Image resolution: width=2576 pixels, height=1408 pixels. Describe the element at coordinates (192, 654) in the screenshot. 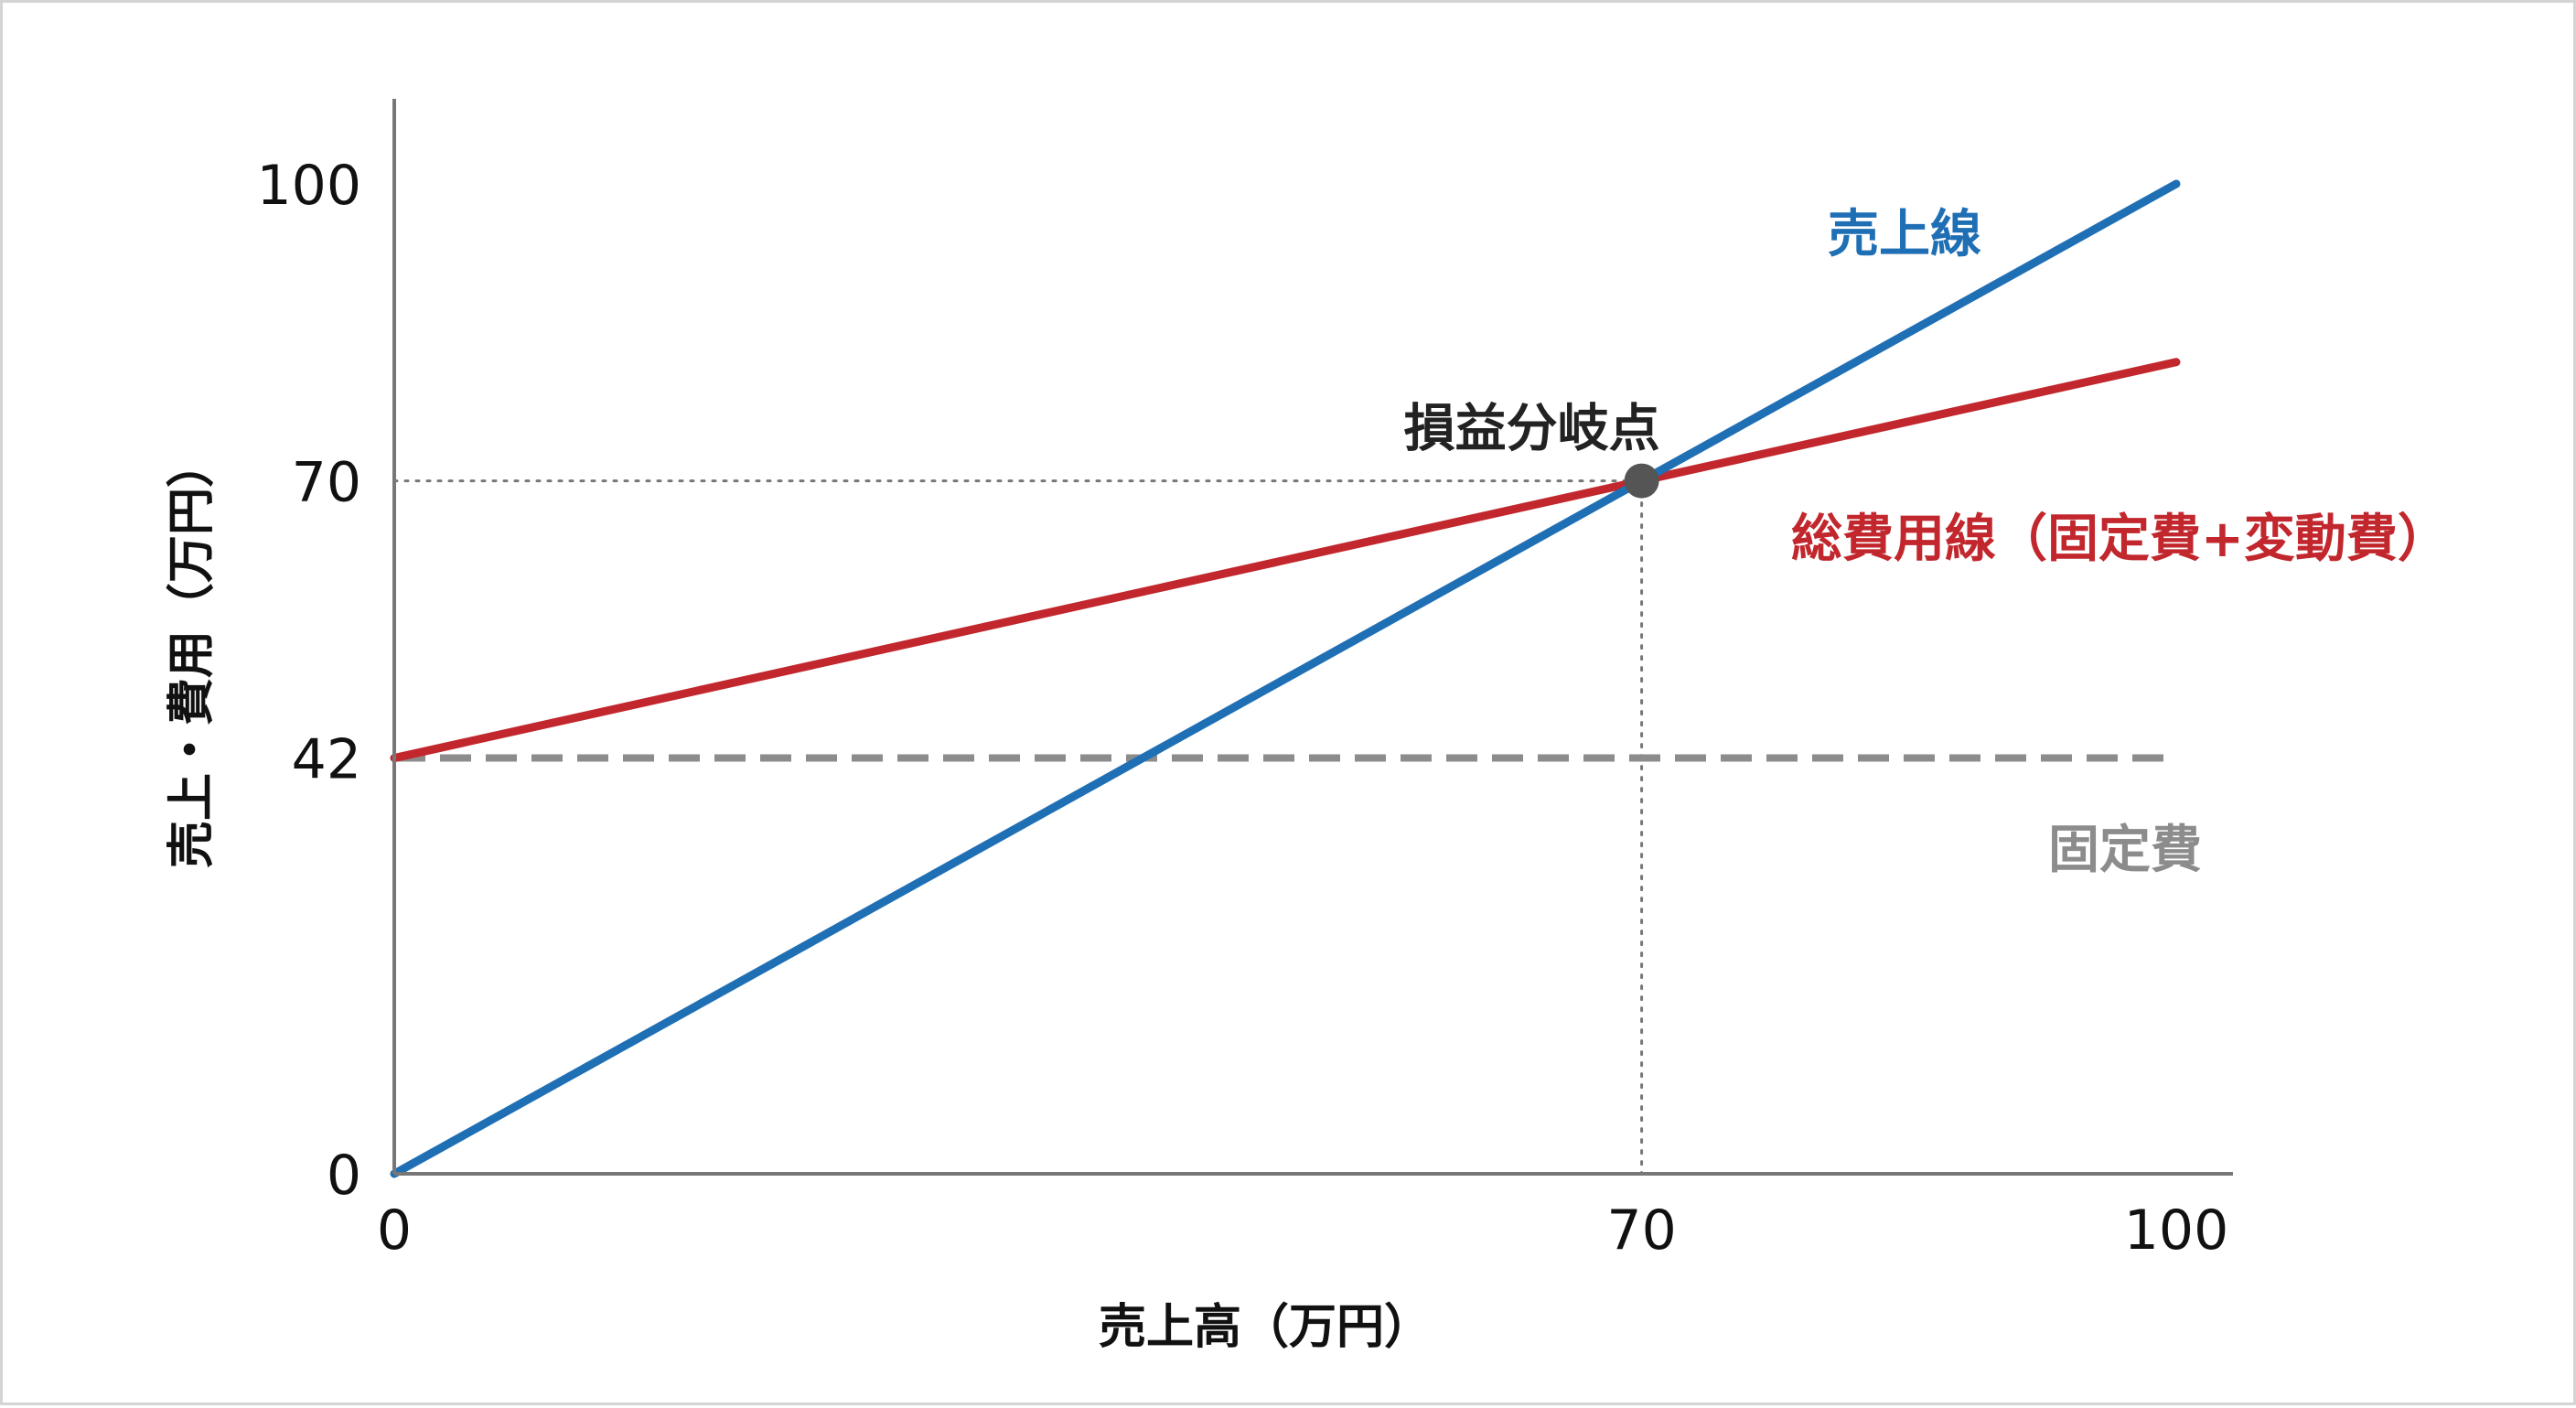

I see `y-axis-title: 売上・費用（万円）` at that location.